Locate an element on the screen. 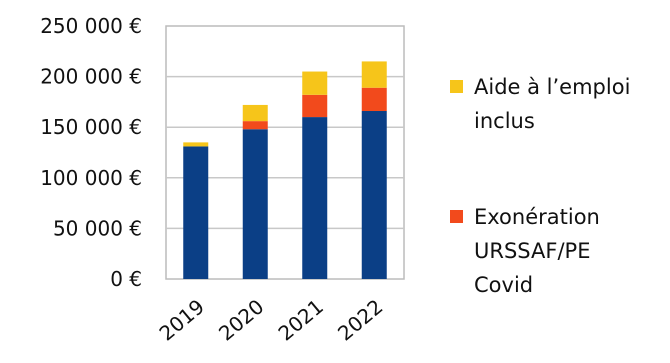 This screenshot has height=363, width=670. x-tick-label: 2022 is located at coordinates (360, 319).